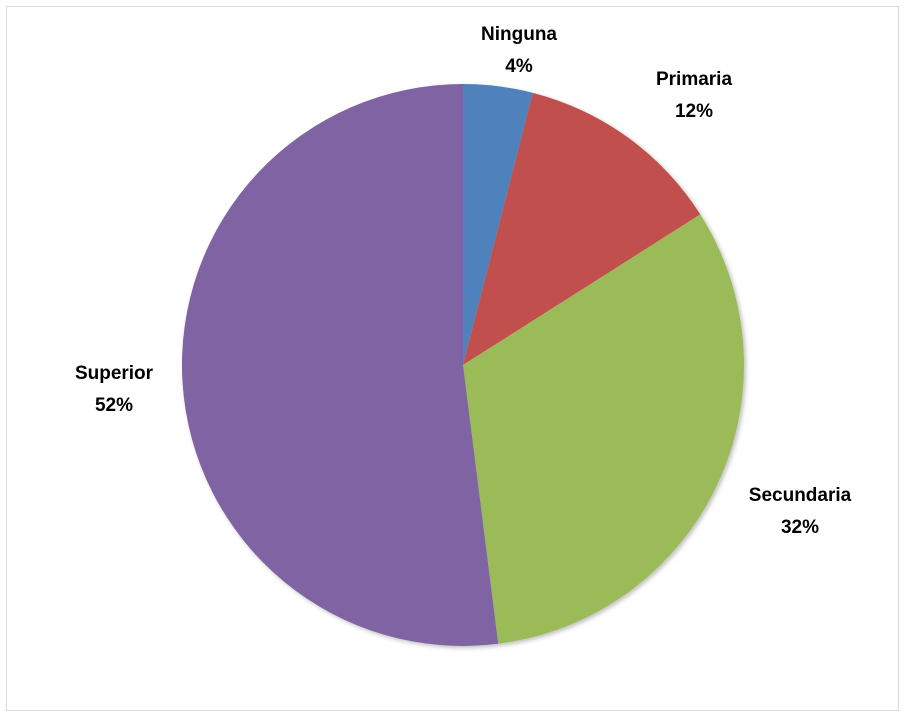  What do you see at coordinates (519, 34) in the screenshot?
I see `slice-category-label: Ninguna` at bounding box center [519, 34].